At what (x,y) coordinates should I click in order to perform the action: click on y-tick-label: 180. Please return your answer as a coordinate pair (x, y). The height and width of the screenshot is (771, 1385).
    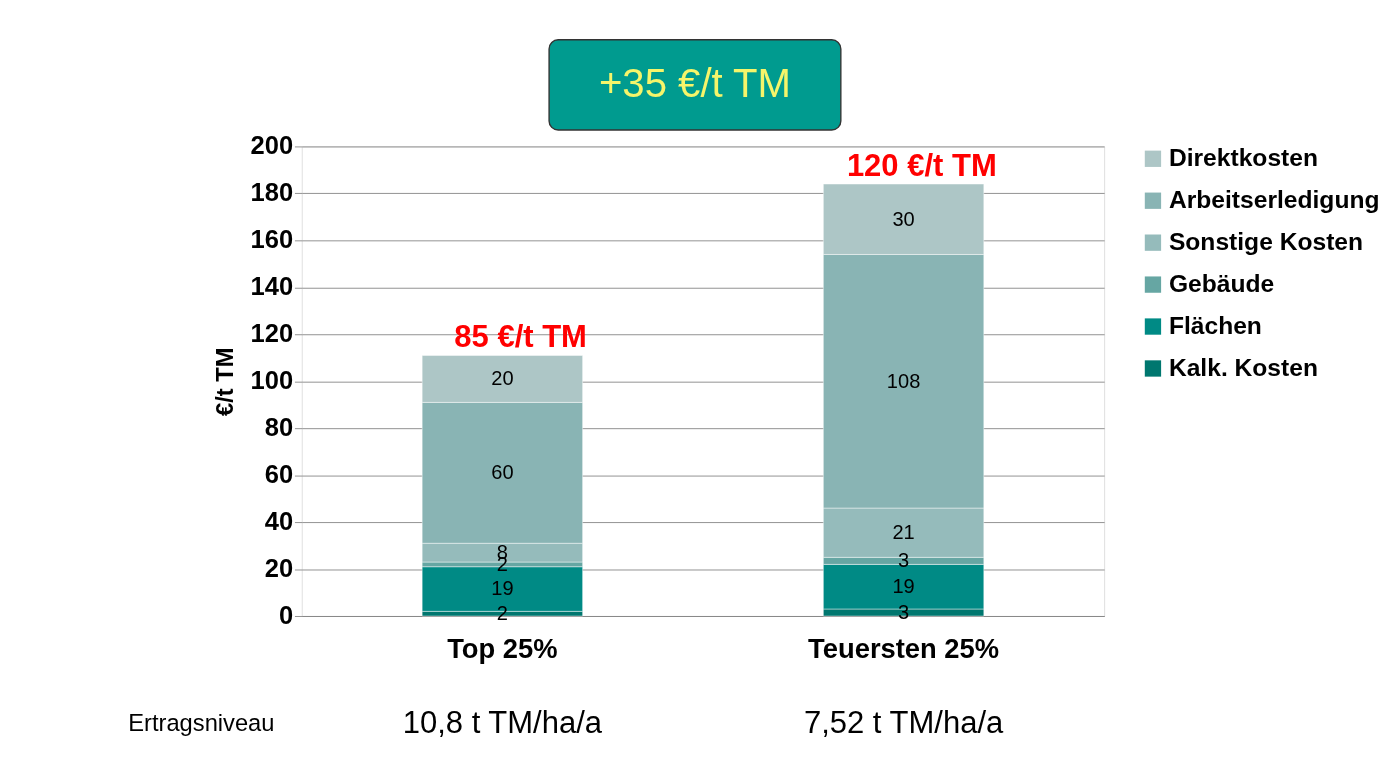
    Looking at the image, I should click on (272, 192).